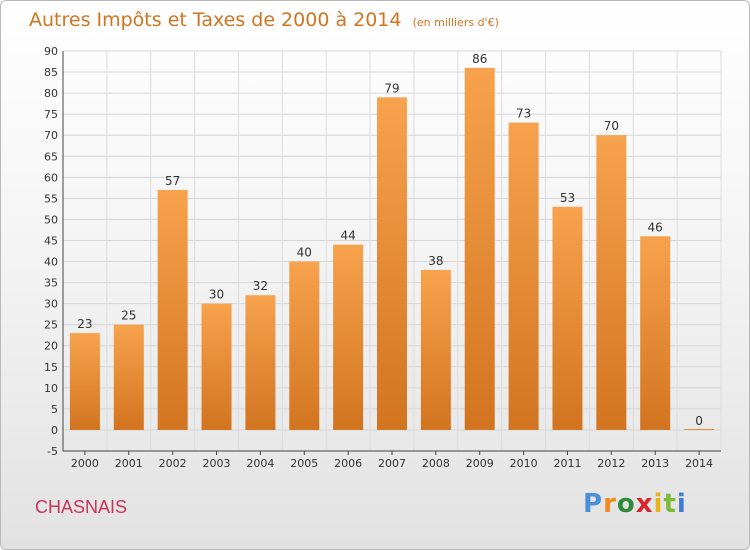 The image size is (750, 550). I want to click on y-tick-label: 75, so click(51, 114).